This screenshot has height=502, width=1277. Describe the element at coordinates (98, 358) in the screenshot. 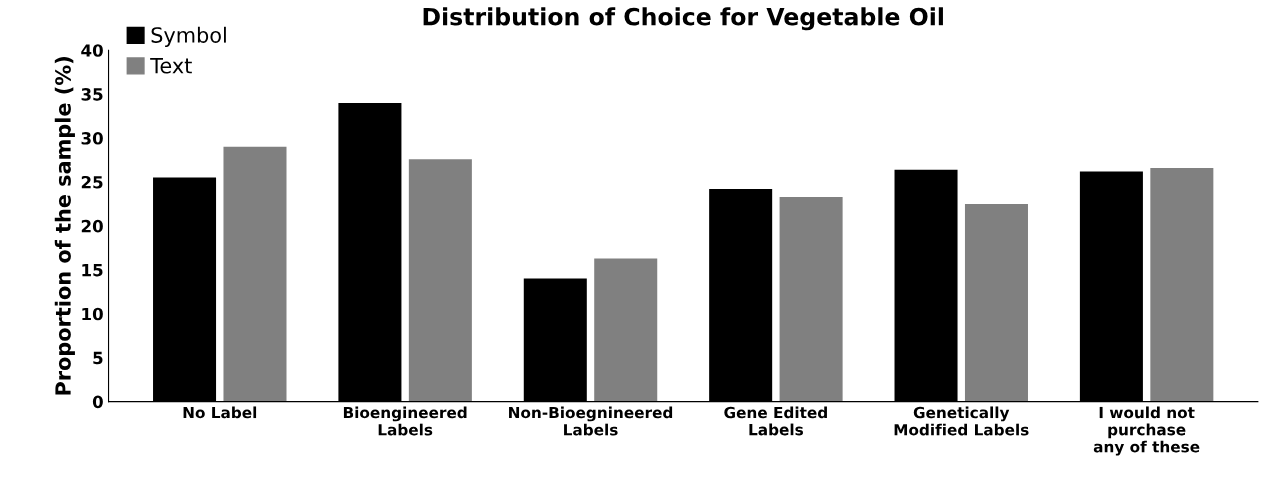

I see `y-tick-label: 5` at that location.